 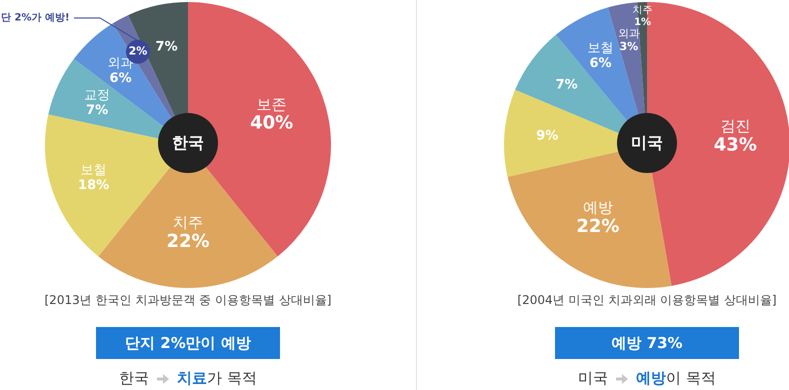 I want to click on slice-label: 교정, so click(x=97, y=96).